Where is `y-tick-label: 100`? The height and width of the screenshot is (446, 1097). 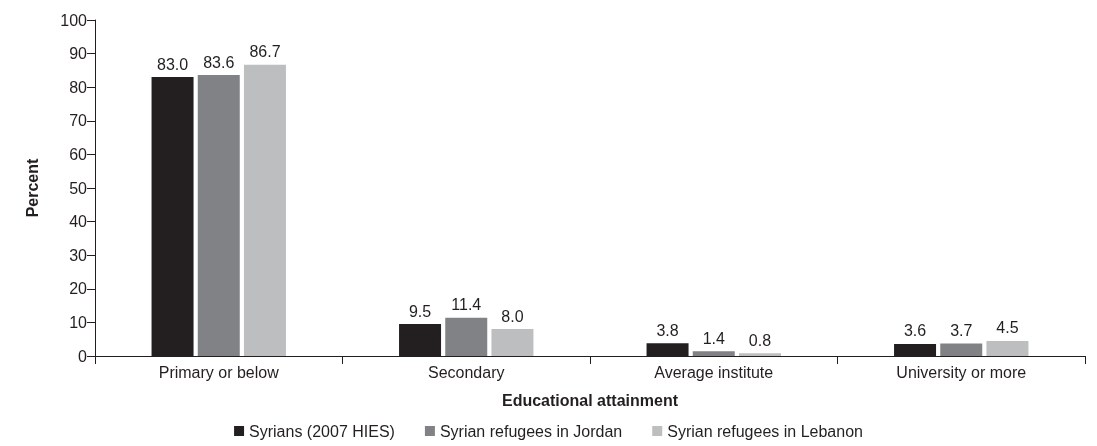
y-tick-label: 100 is located at coordinates (74, 20).